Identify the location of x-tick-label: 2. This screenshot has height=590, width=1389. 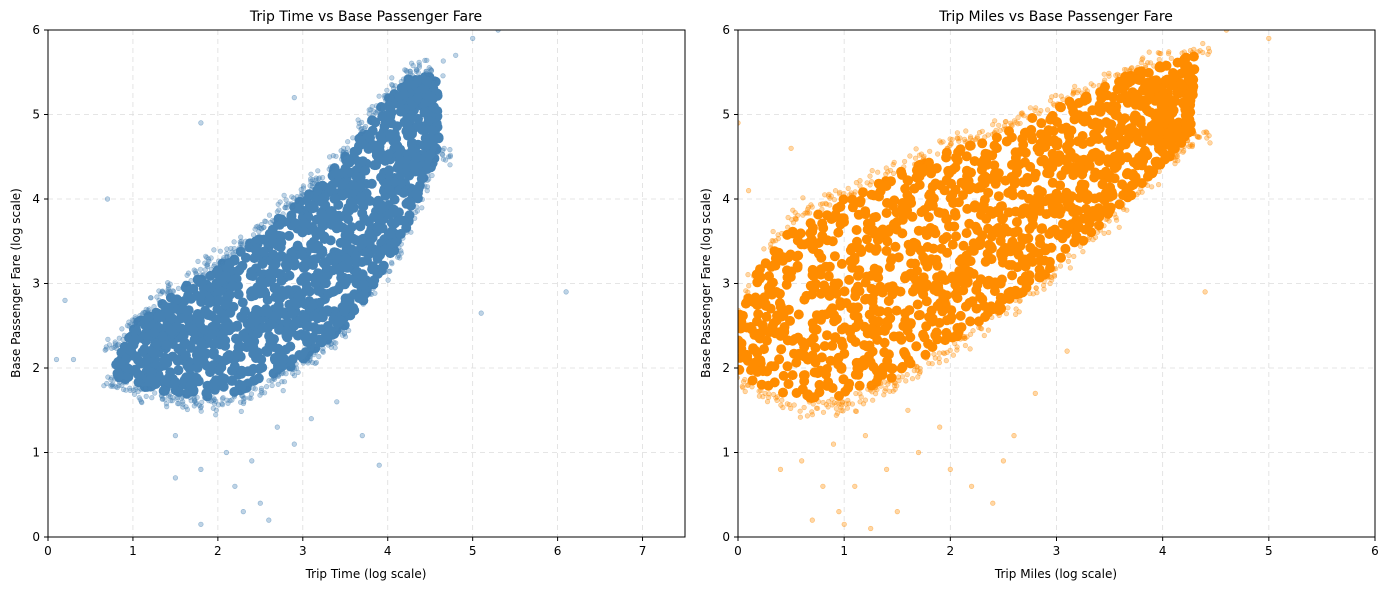
(218, 551).